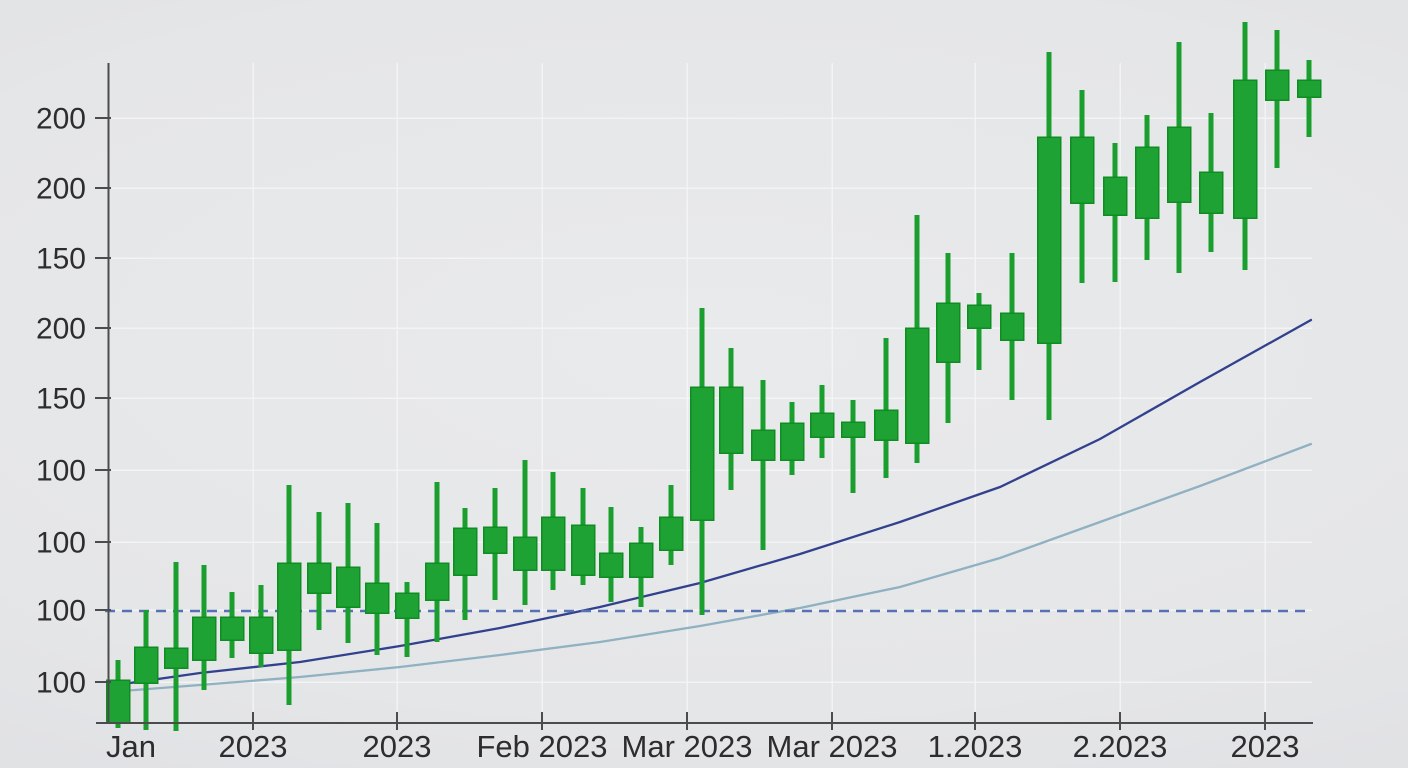 Image resolution: width=1408 pixels, height=768 pixels. Describe the element at coordinates (975, 746) in the screenshot. I see `x-tick-label: 1.2023` at that location.